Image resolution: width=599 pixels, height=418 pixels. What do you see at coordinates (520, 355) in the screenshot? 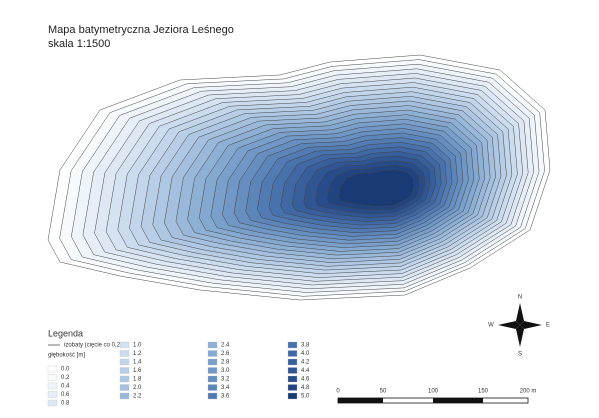
I see `compass-s: S` at bounding box center [520, 355].